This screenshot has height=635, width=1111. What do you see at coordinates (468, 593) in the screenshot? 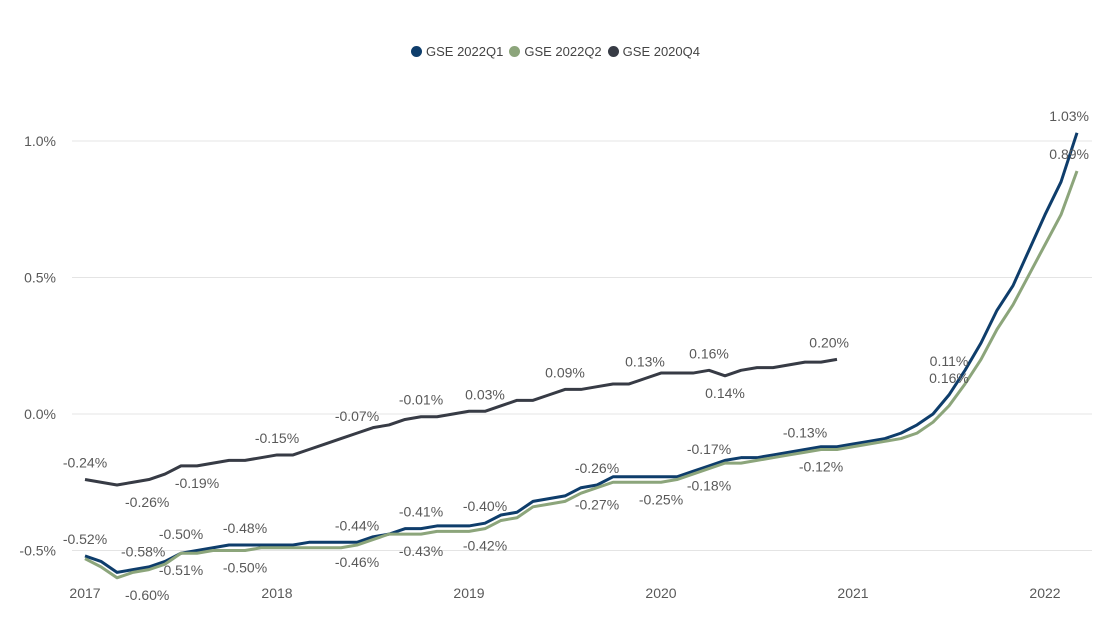
I see `x-tick-label: 2019` at bounding box center [468, 593].